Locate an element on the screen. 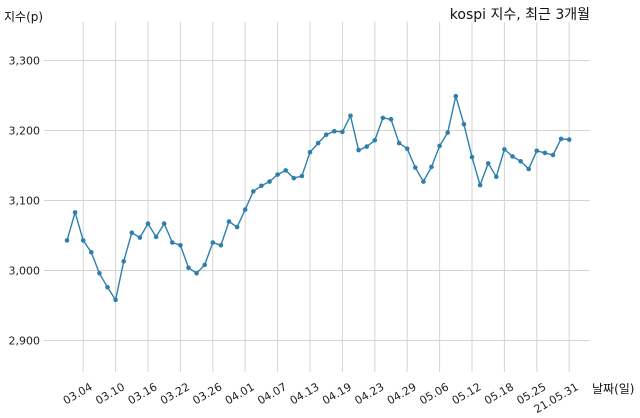  y-axis-label: 지수(p) is located at coordinates (24, 17).